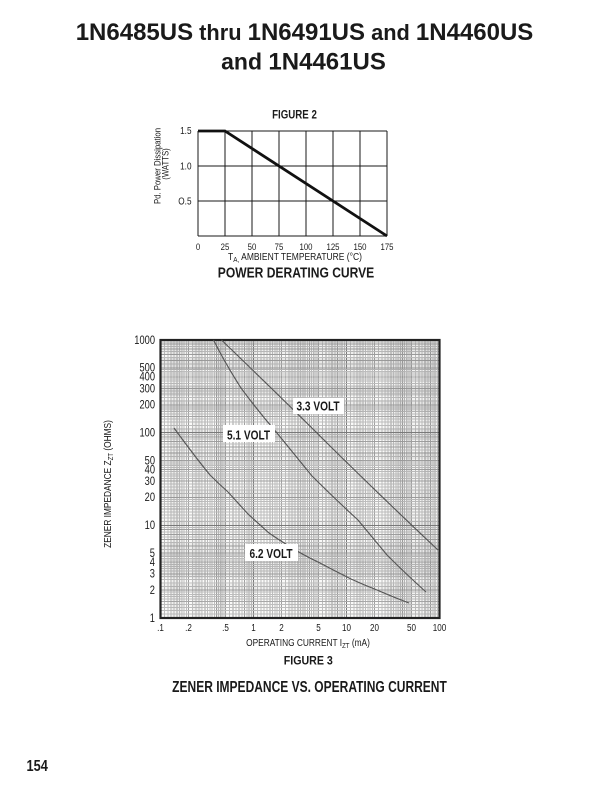 Image resolution: width=612 pixels, height=792 pixels. Describe the element at coordinates (150, 482) in the screenshot. I see `svg-text: 30` at that location.